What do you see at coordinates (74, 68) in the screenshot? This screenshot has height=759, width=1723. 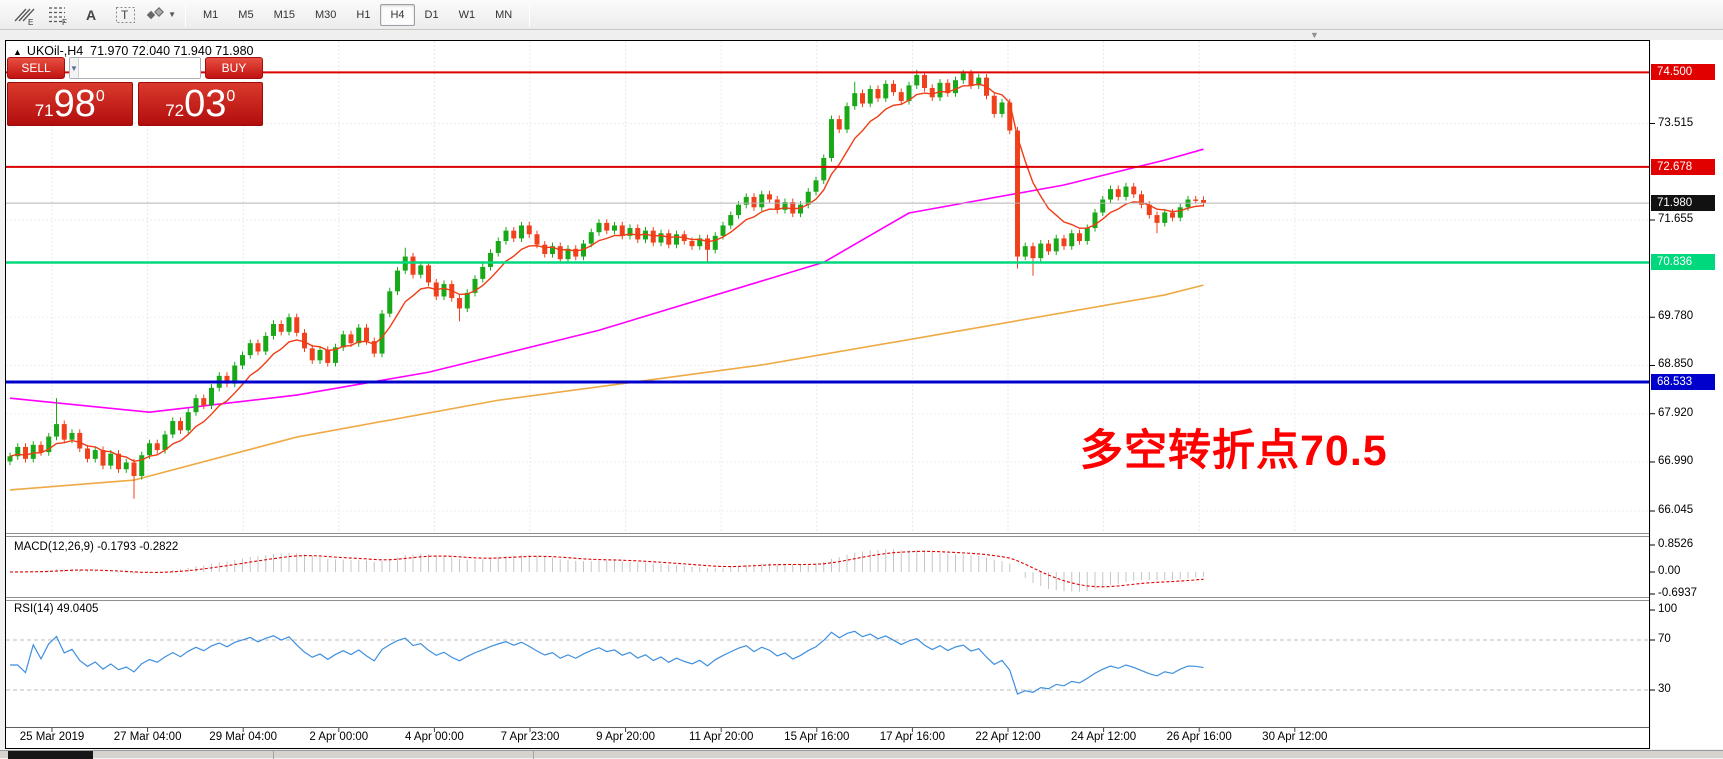 I see `volume-decrease-icon: ▼` at bounding box center [74, 68].